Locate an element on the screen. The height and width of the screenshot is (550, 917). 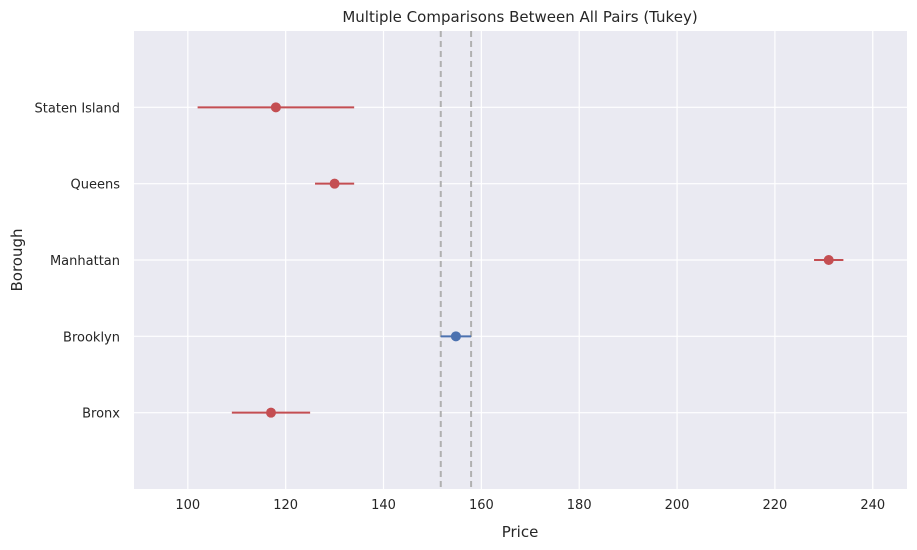
reference-lines is located at coordinates (456, 260).